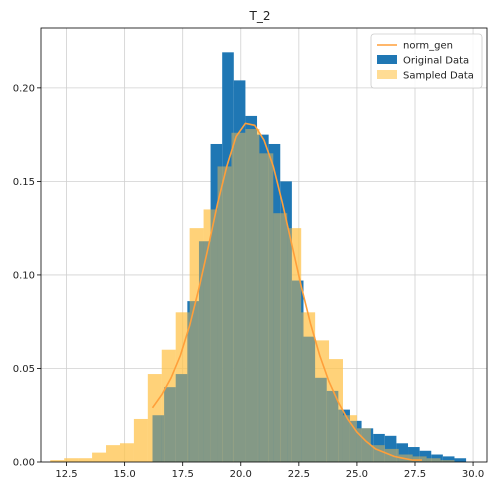 This screenshot has height=497, width=497. I want to click on legend: norm_gen Original Data Sampled Data, so click(426, 61).